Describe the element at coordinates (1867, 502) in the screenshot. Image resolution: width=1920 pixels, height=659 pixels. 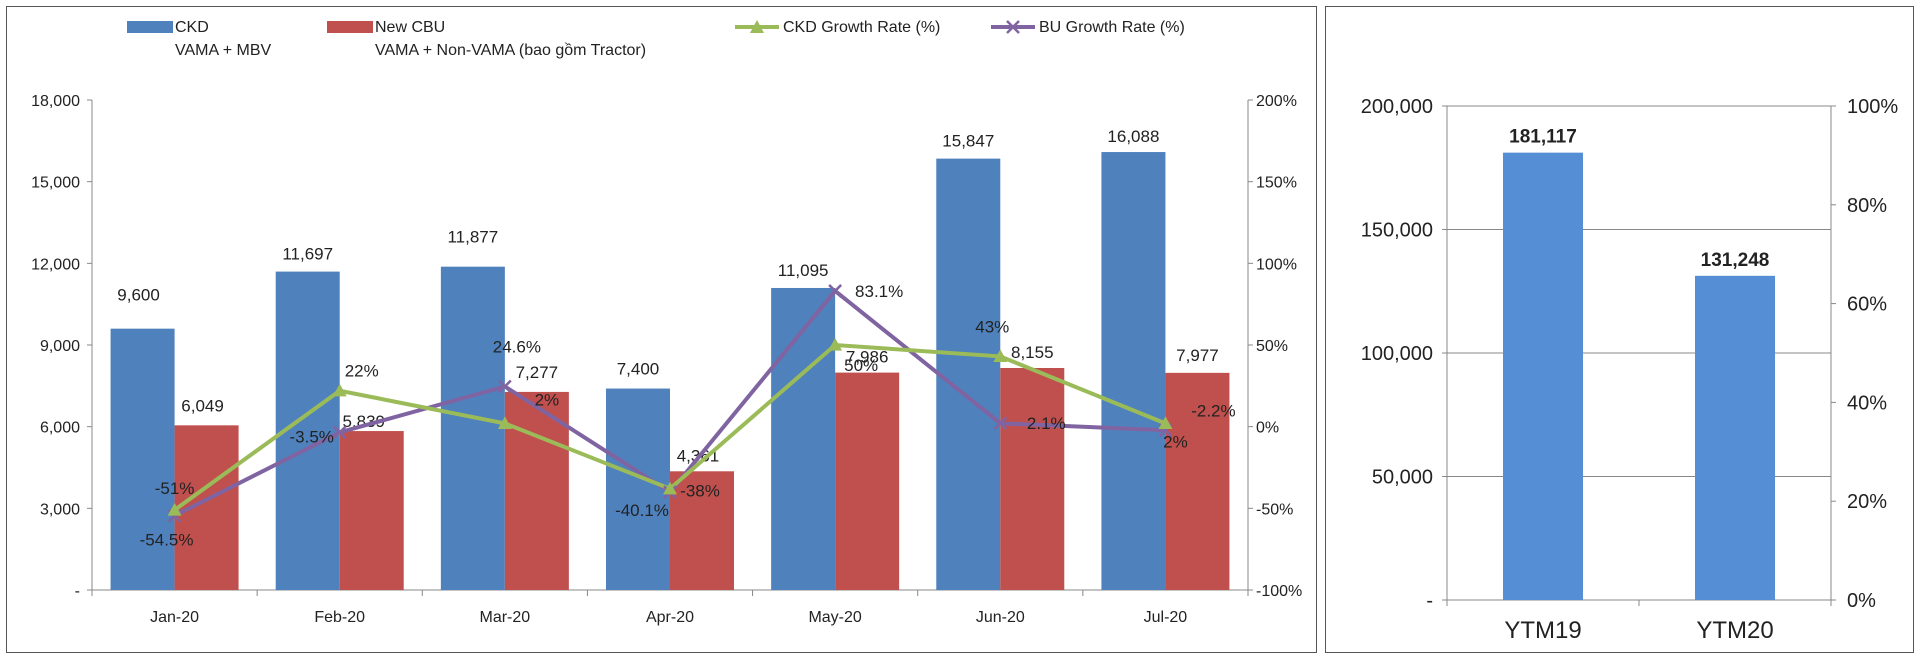
I see `y-right-tick-label: 20%` at that location.